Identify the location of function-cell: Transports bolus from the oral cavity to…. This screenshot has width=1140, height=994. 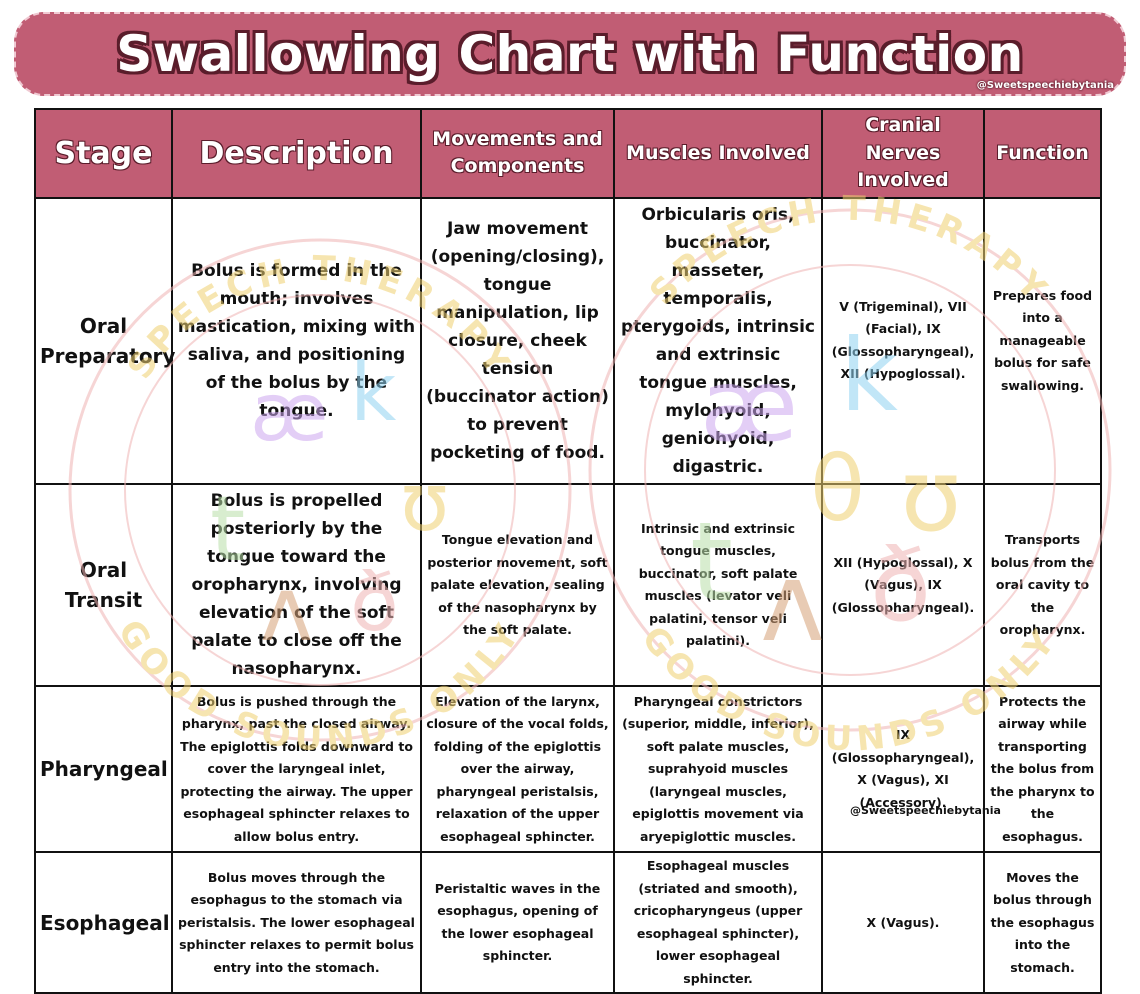
(1042, 585).